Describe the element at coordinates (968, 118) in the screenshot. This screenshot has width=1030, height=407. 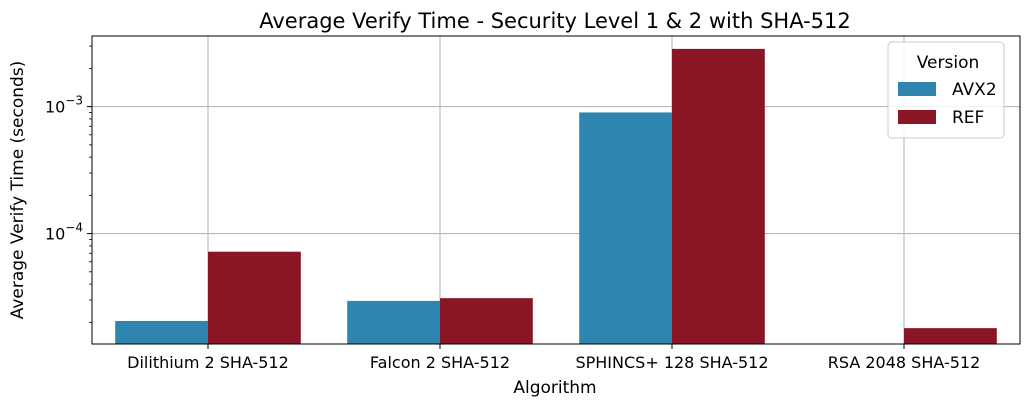
I see `legend-label: REF` at that location.